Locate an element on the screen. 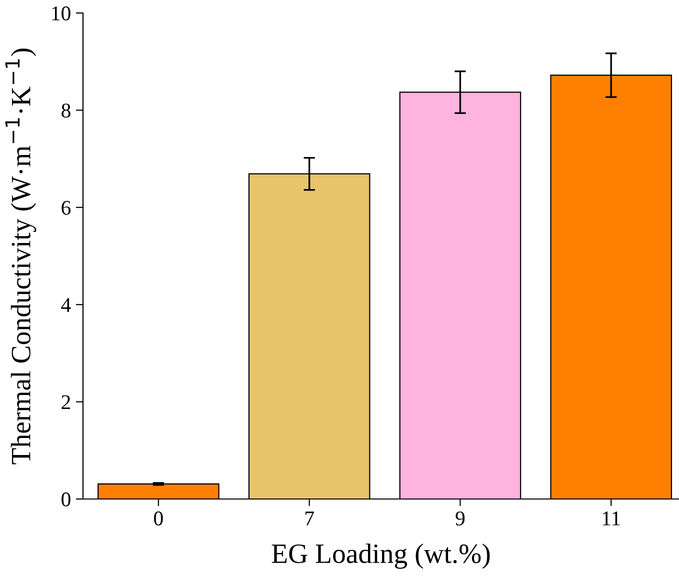 Image resolution: width=679 pixels, height=581 pixels. x-tick-label: 9 is located at coordinates (460, 518).